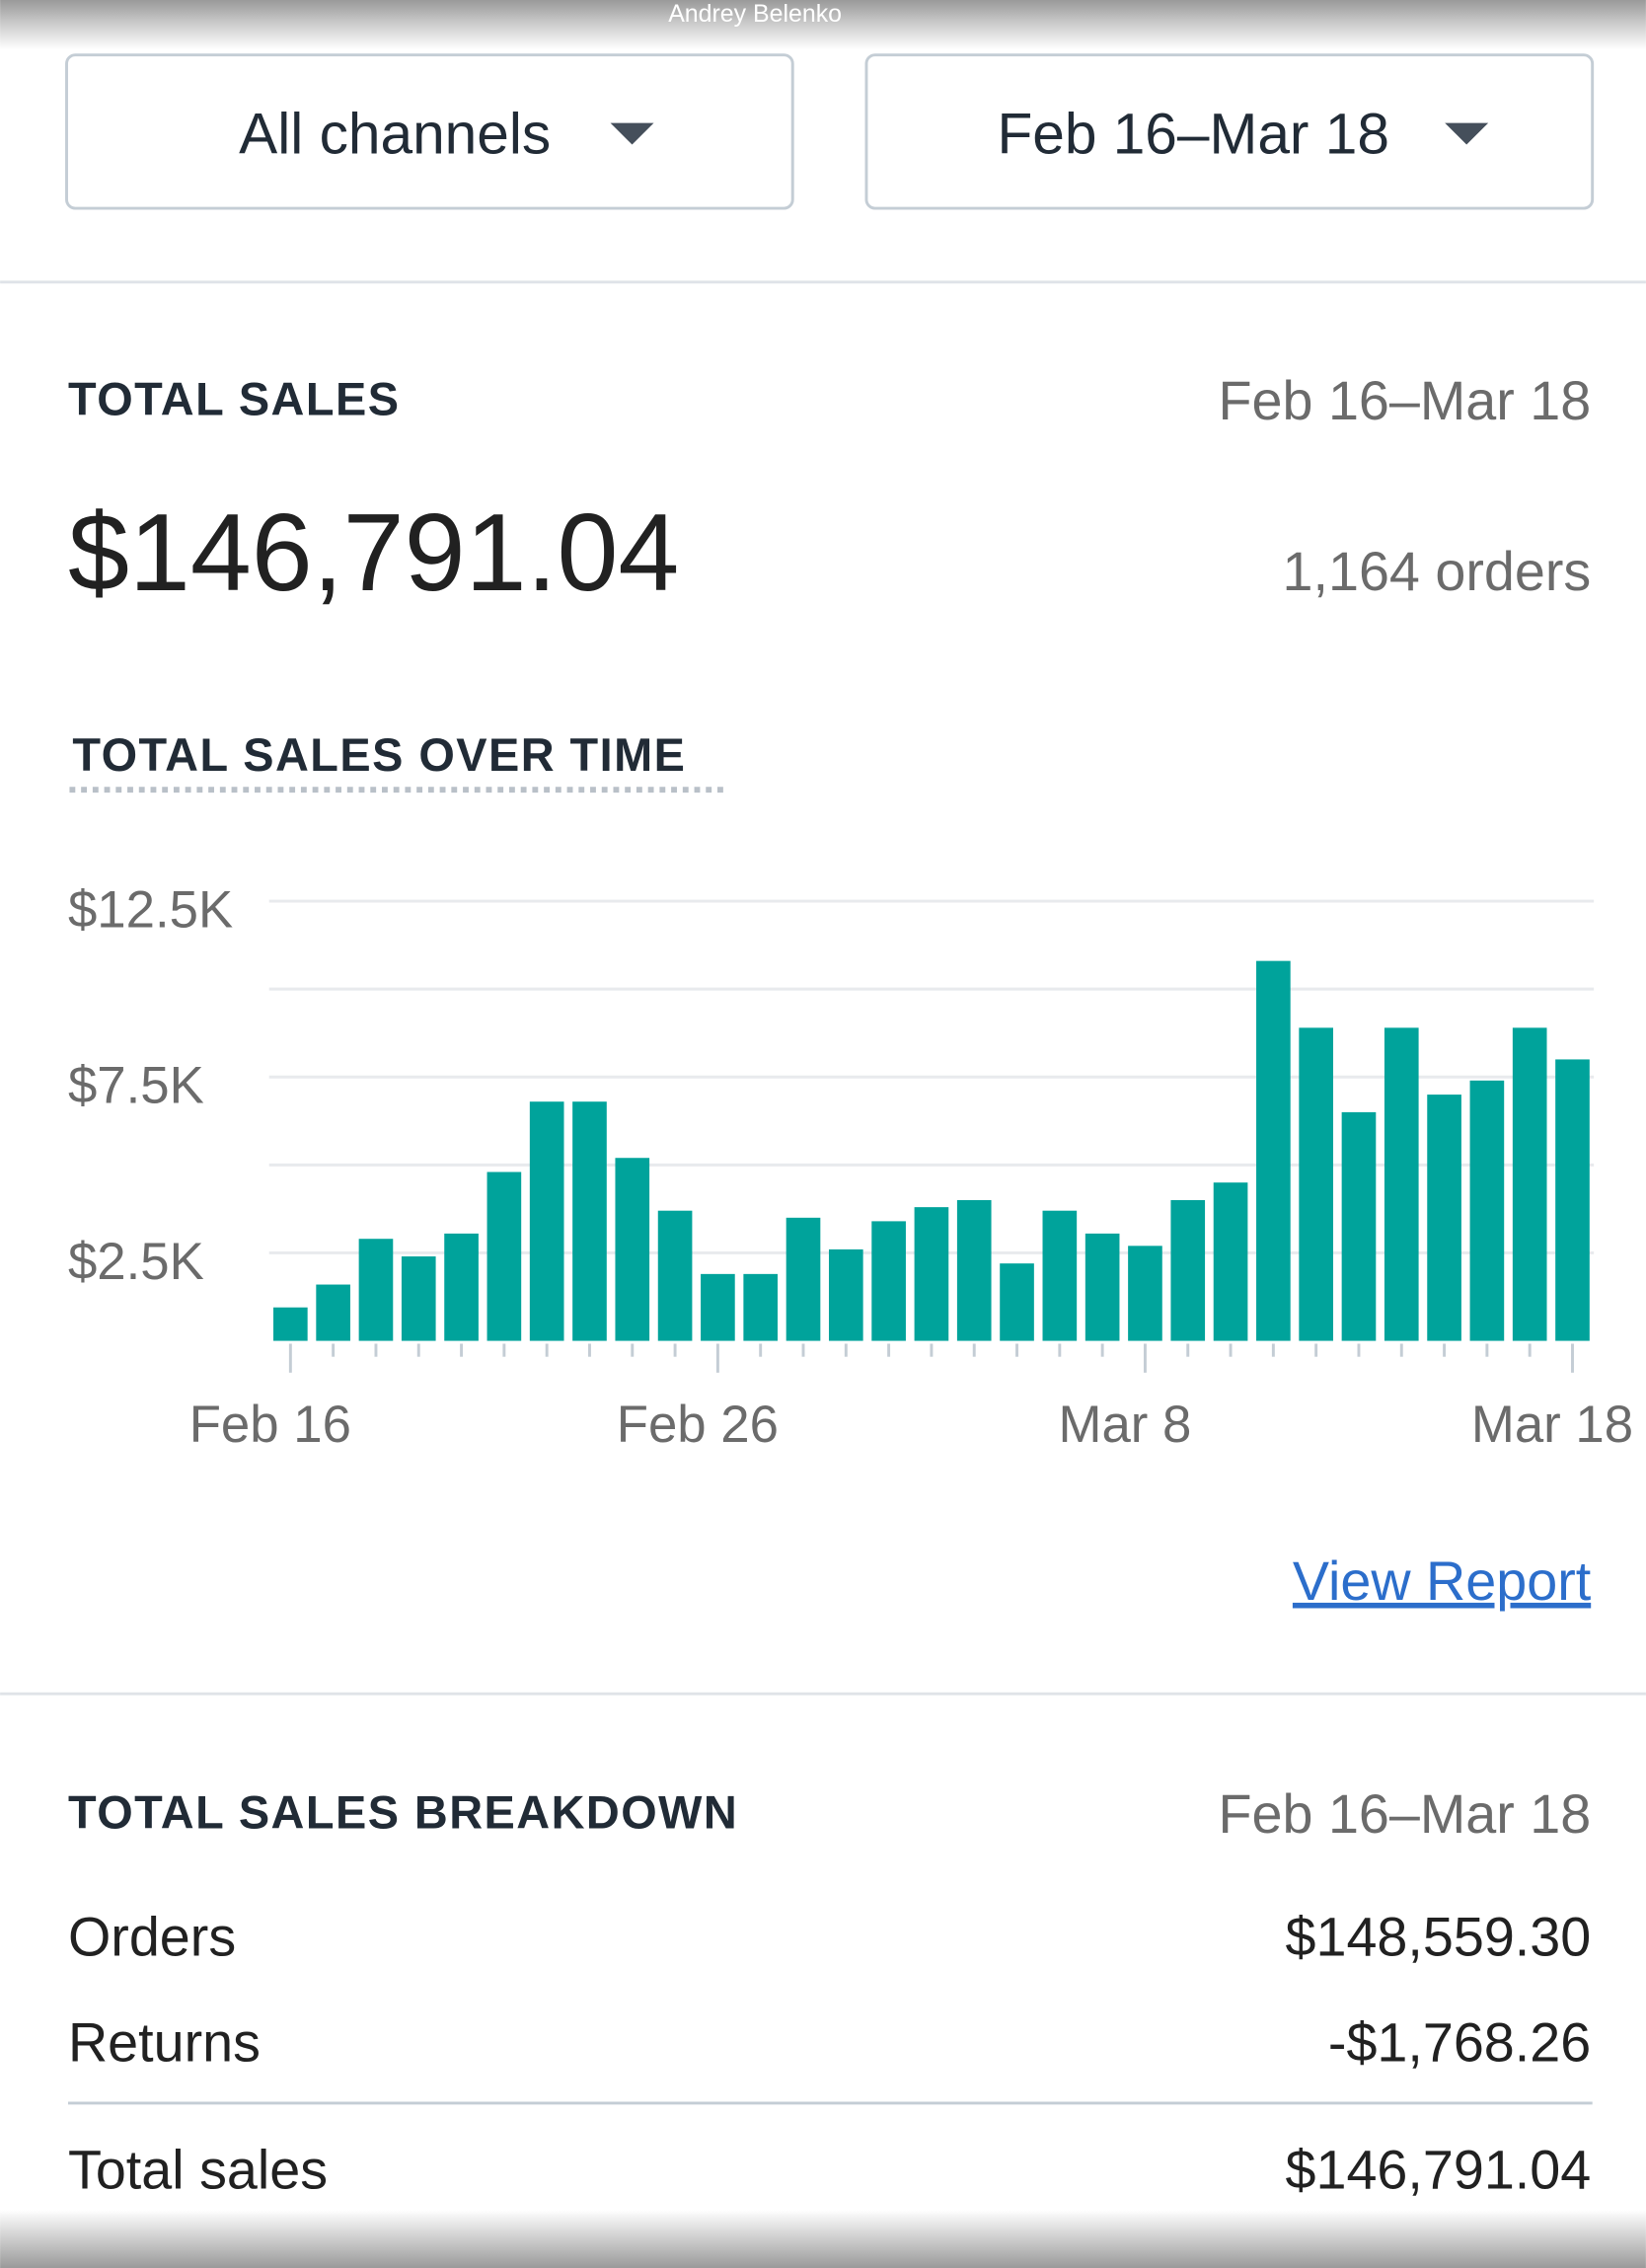 This screenshot has height=2268, width=1646. What do you see at coordinates (152, 1937) in the screenshot?
I see `row-label: Orders` at bounding box center [152, 1937].